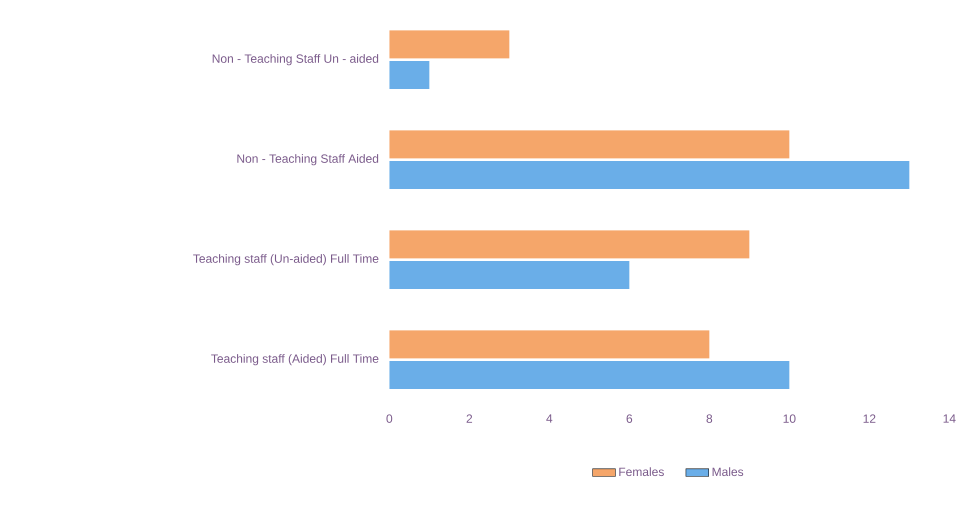 The width and height of the screenshot is (966, 527). I want to click on y-tick-label: Non - Teaching Staff Aided, so click(307, 160).